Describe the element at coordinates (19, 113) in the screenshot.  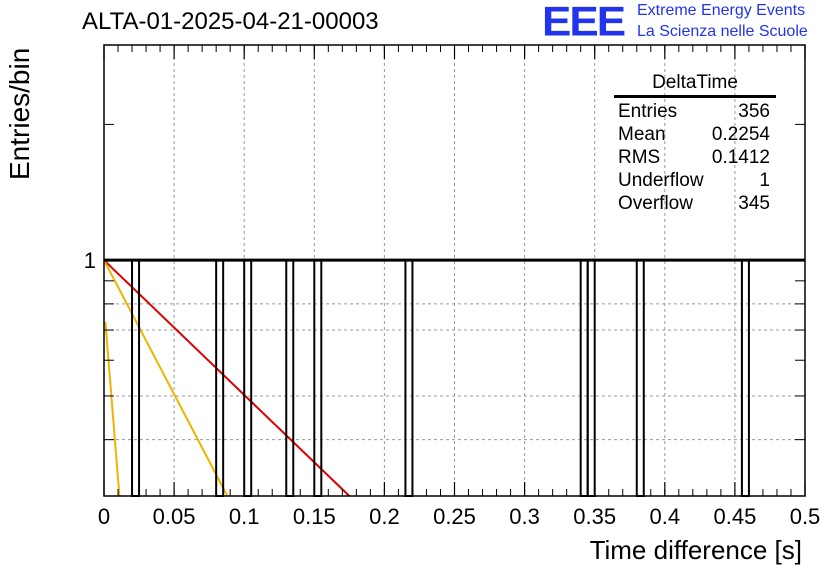
I see `y-axis-label: Entries/bin` at that location.